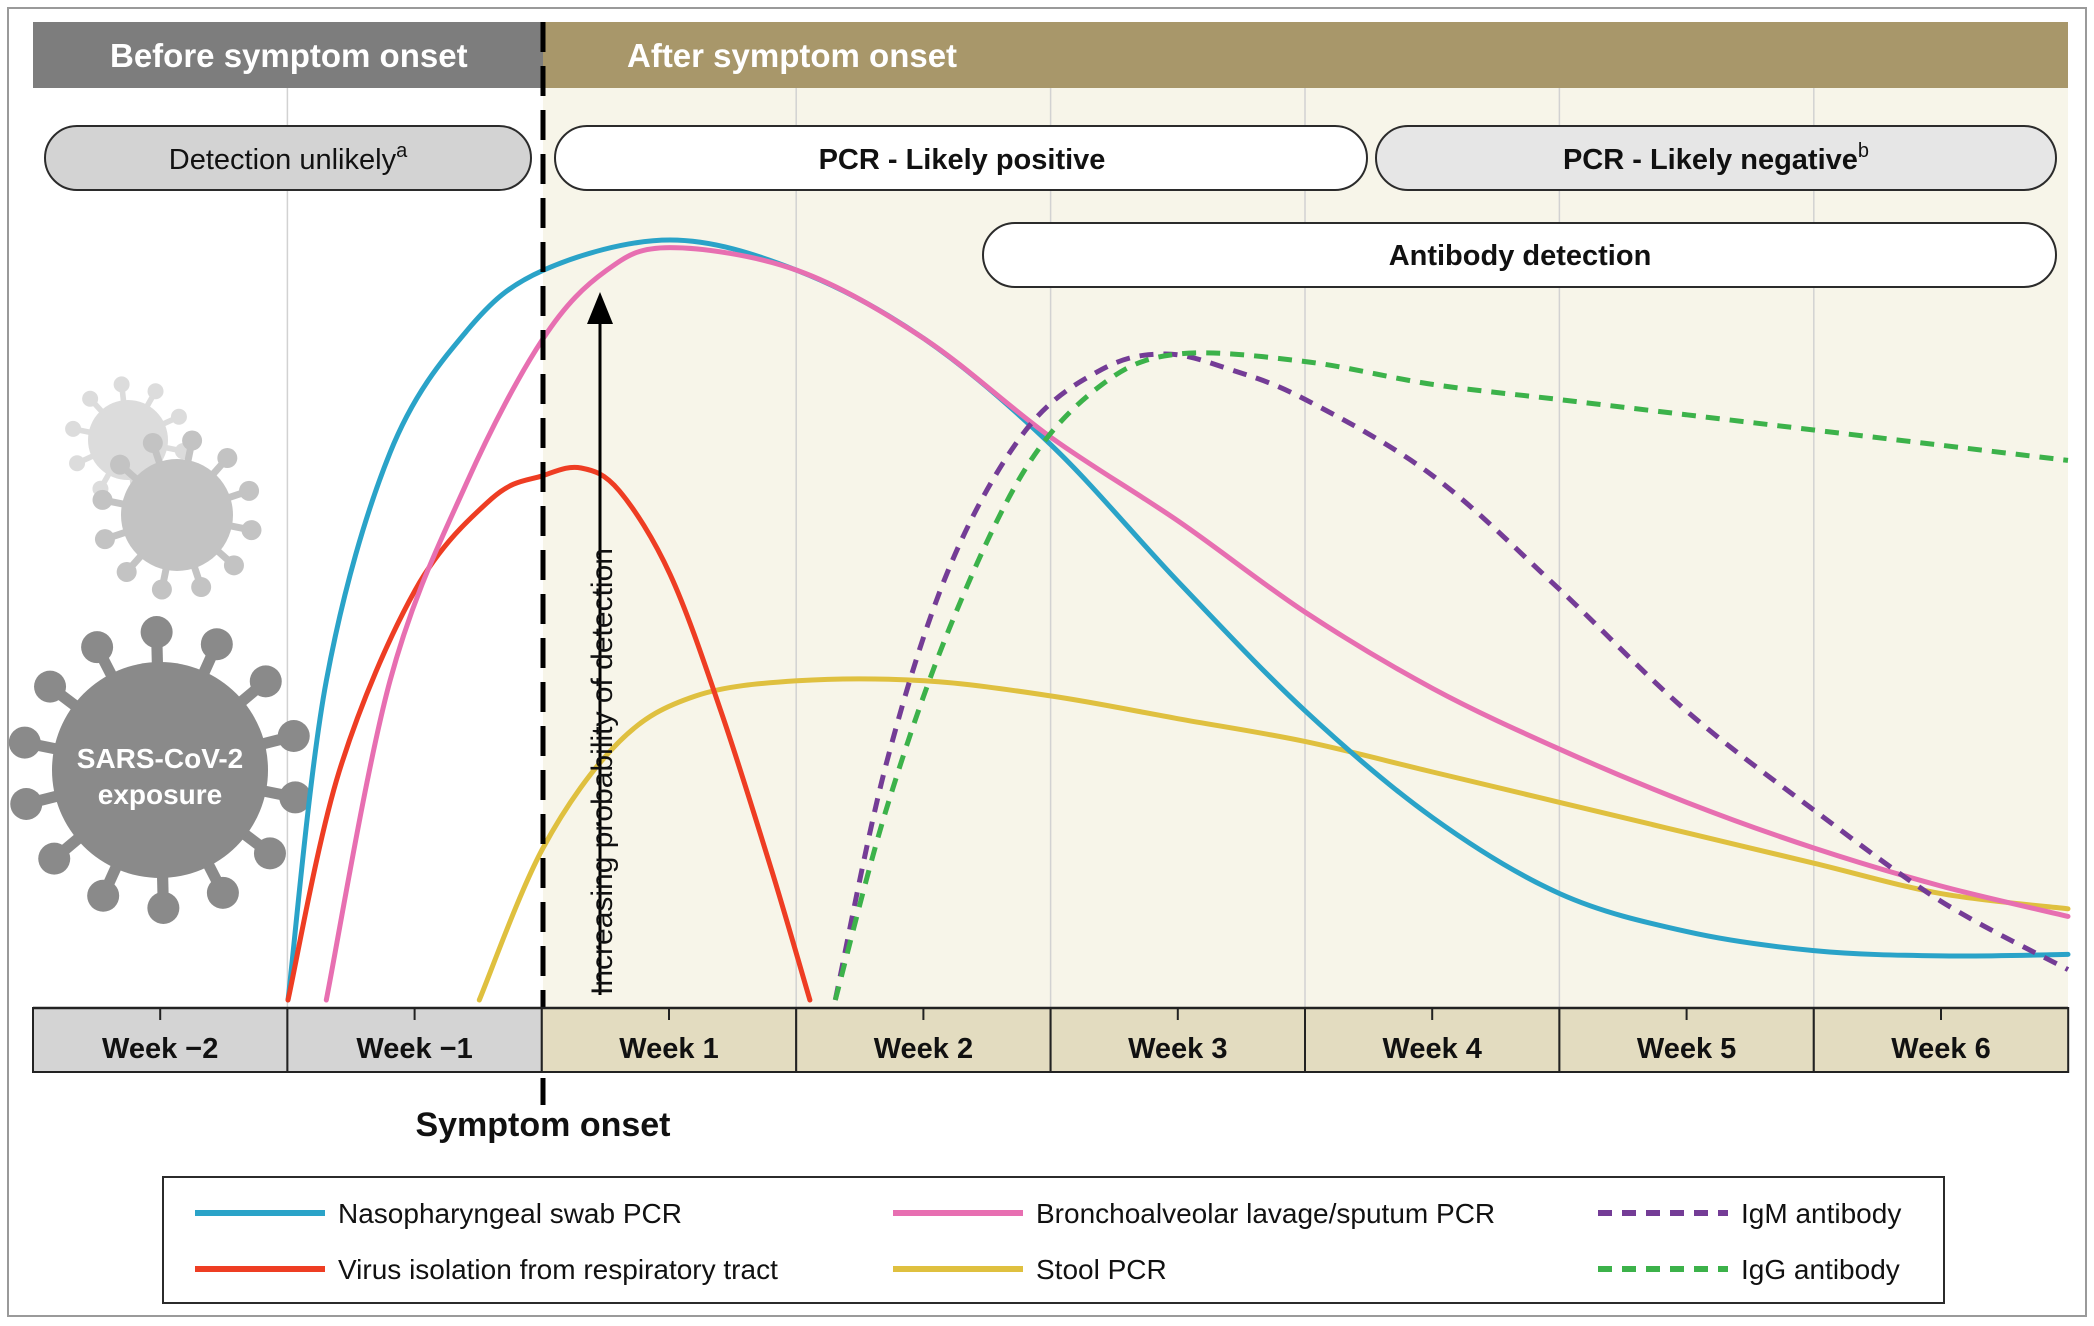 The height and width of the screenshot is (1326, 2094). I want to click on pcr-likely-negative-label: PCR - Likely negativeb, so click(1716, 158).